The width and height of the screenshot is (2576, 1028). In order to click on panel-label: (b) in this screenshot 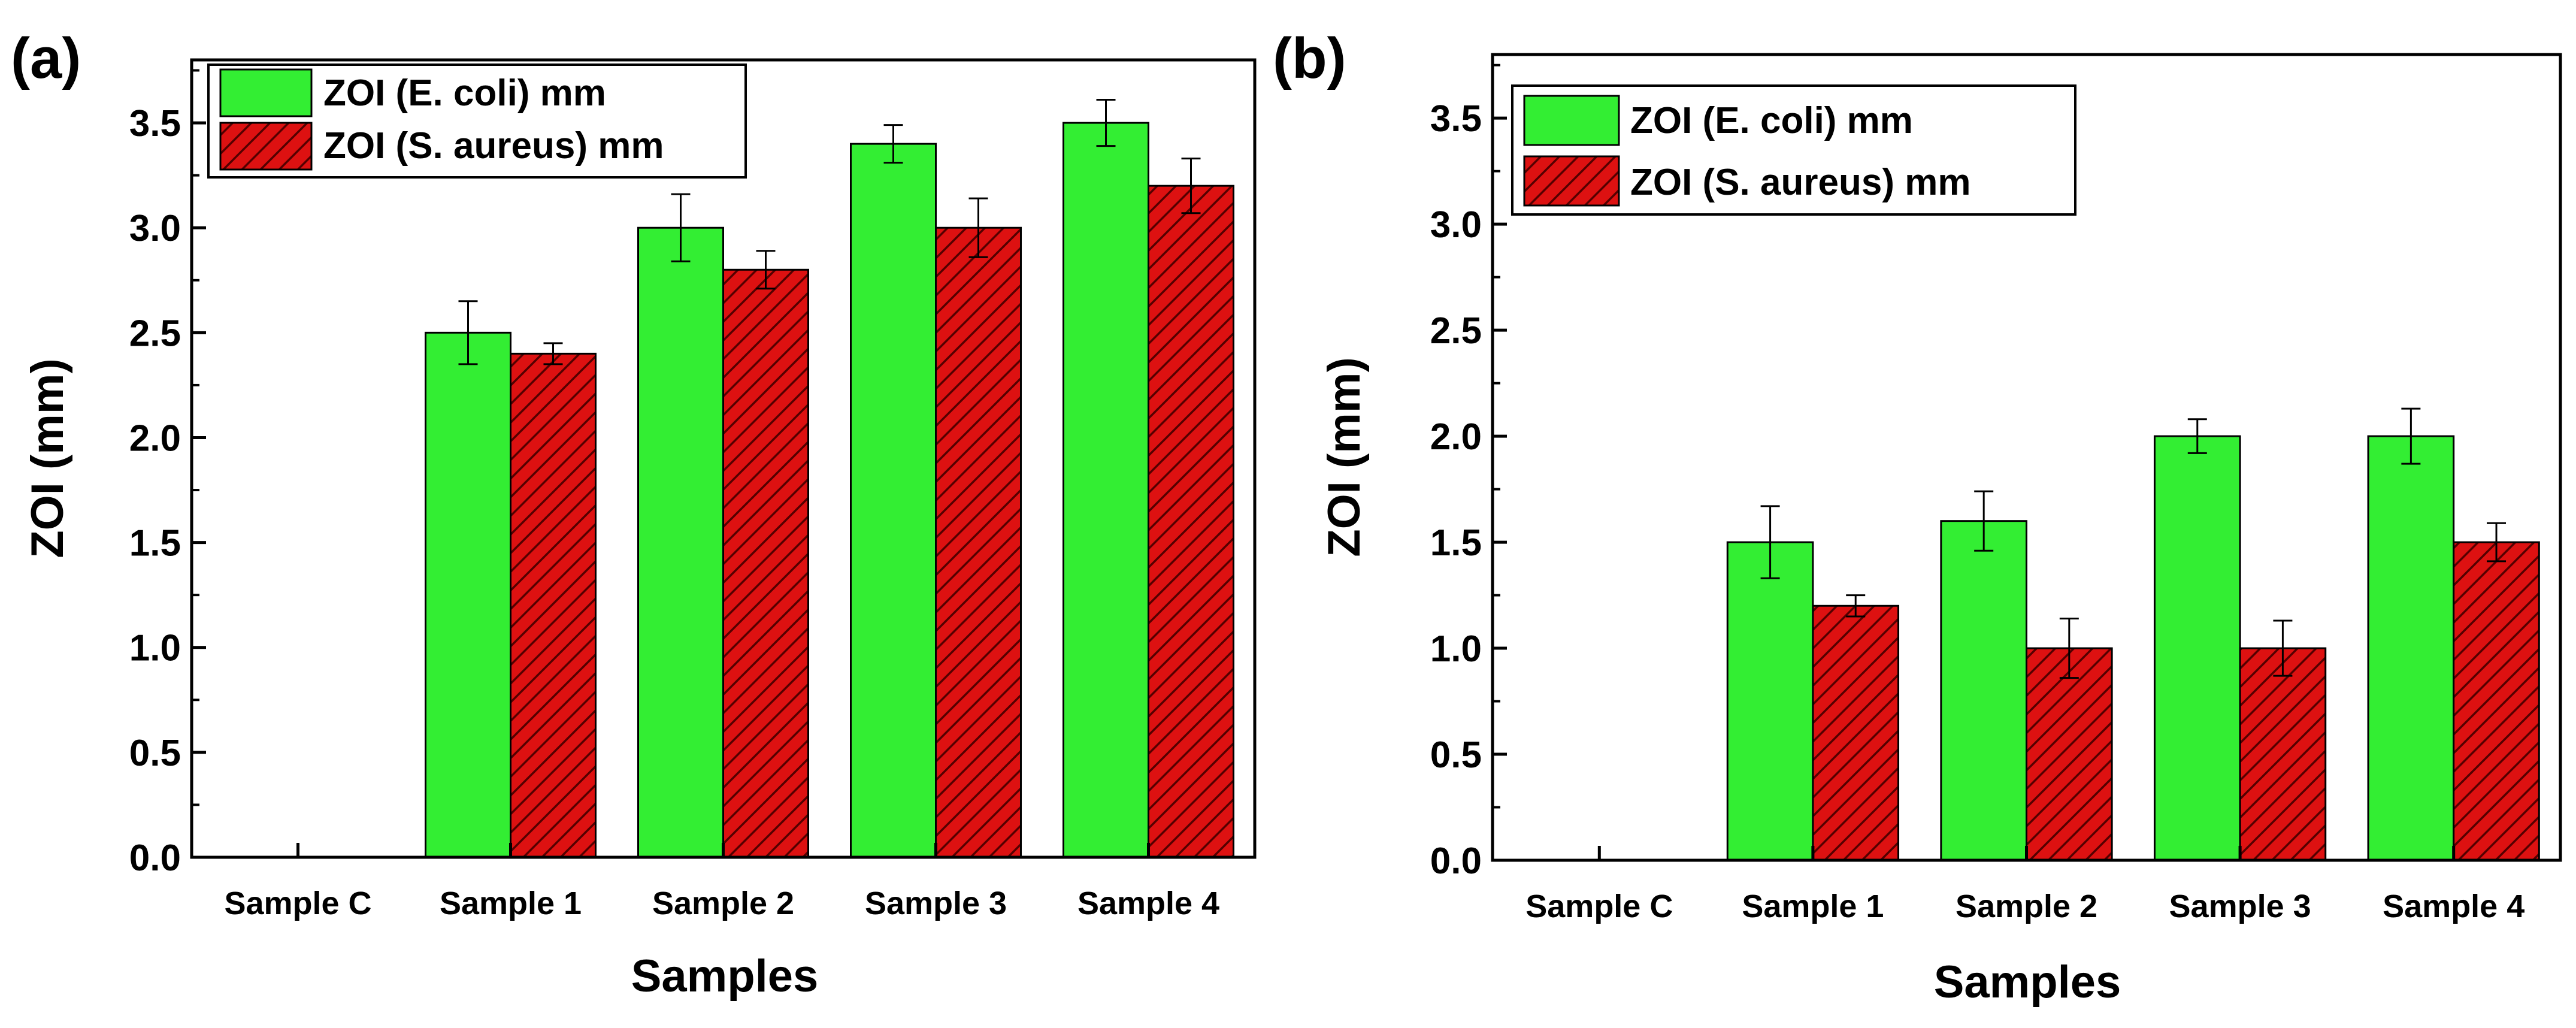, I will do `click(1309, 58)`.